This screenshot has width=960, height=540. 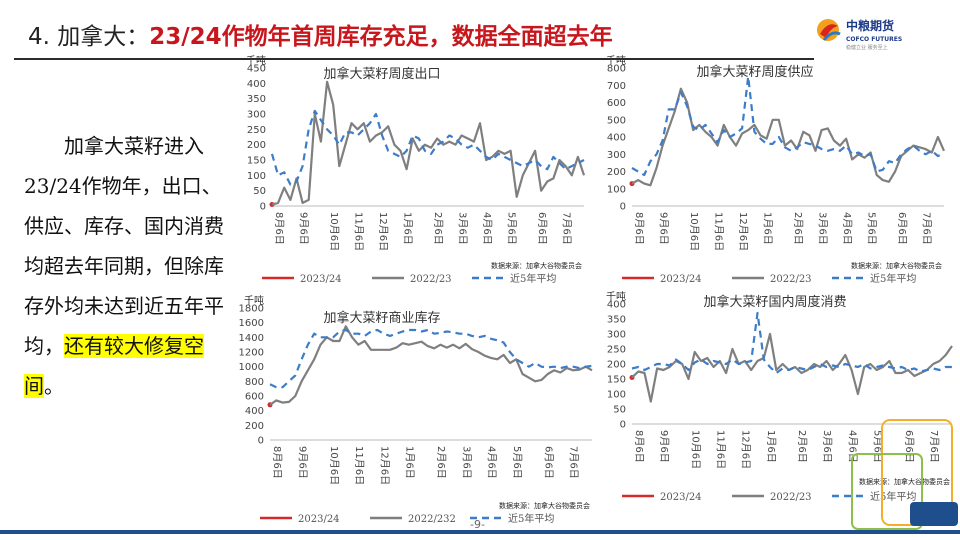 What do you see at coordinates (874, 39) in the screenshot?
I see `logo-en: COFCO FUTURES` at bounding box center [874, 39].